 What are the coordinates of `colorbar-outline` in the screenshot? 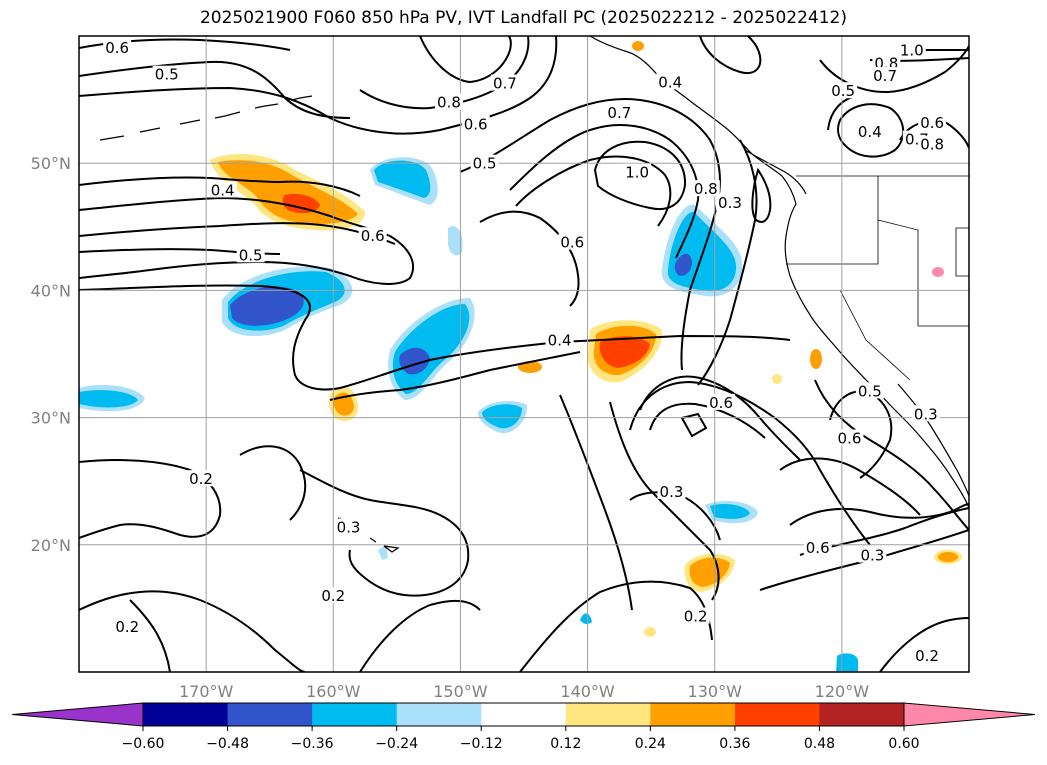 It's located at (523, 714).